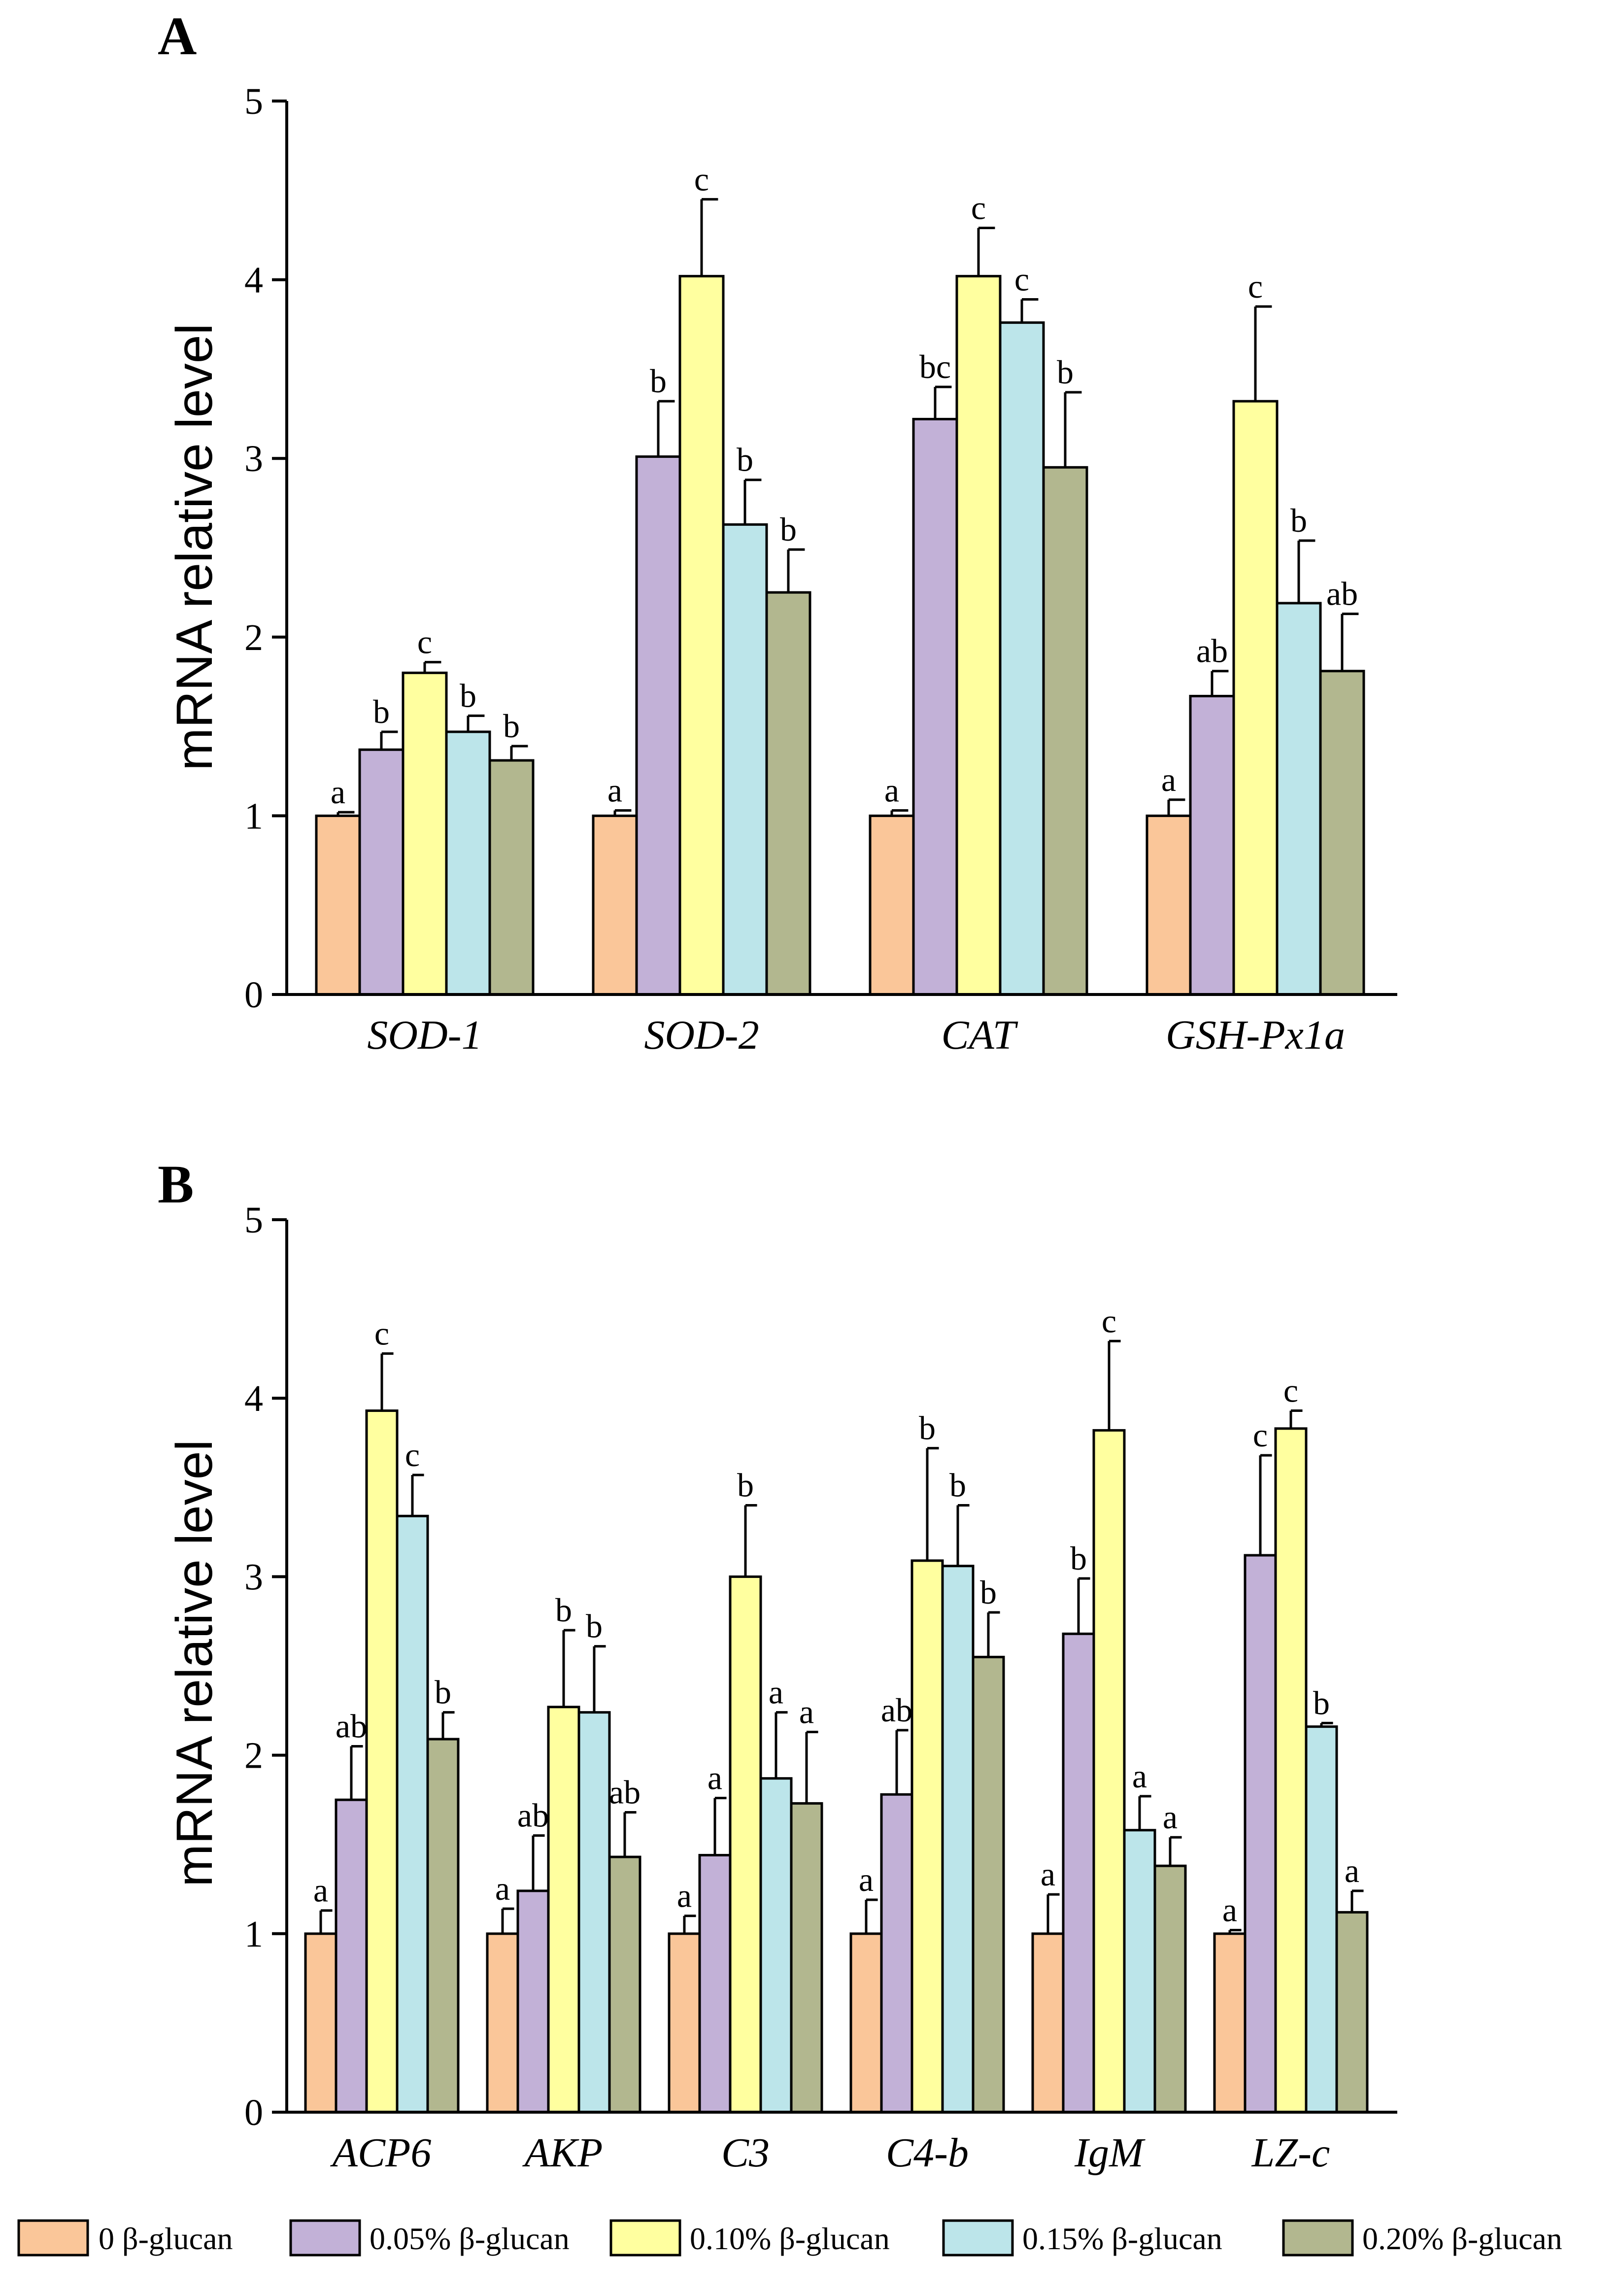 The height and width of the screenshot is (2296, 1618). Describe the element at coordinates (745, 2153) in the screenshot. I see `category-label: C3` at that location.